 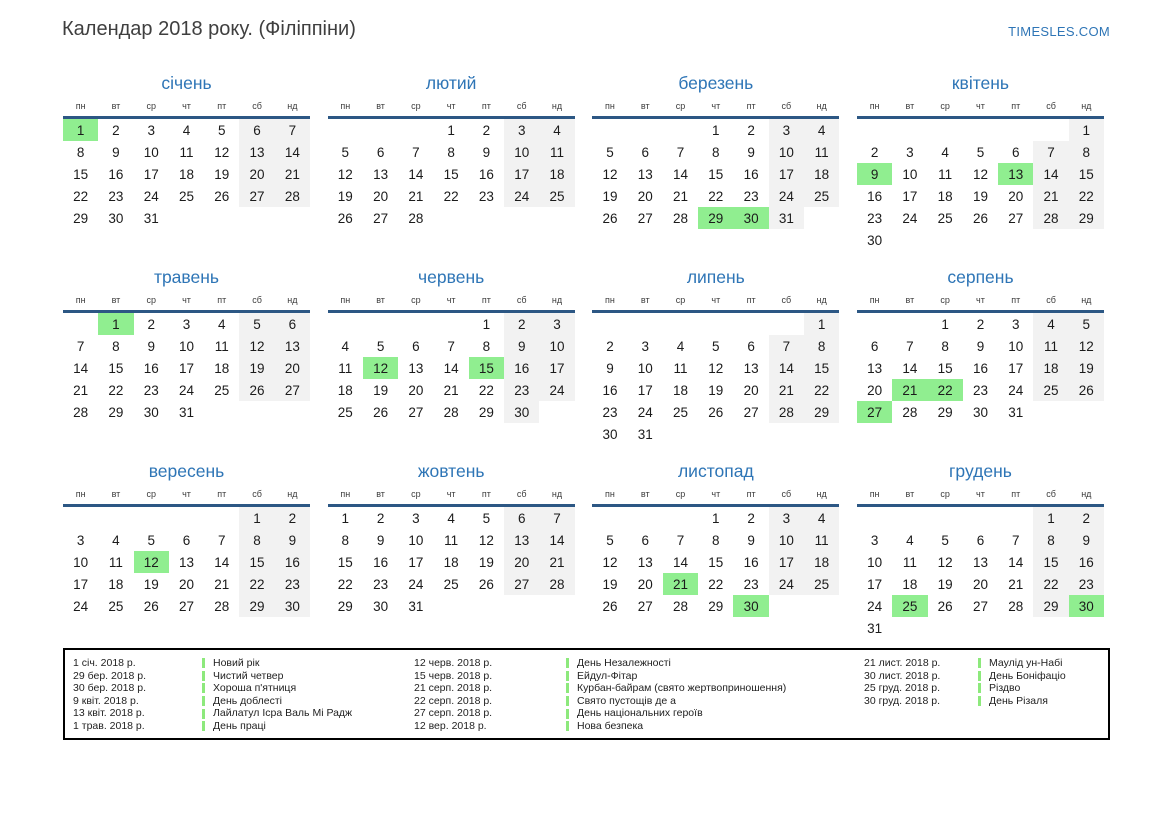 I want to click on weekend-day-cell: 31, so click(x=786, y=218).